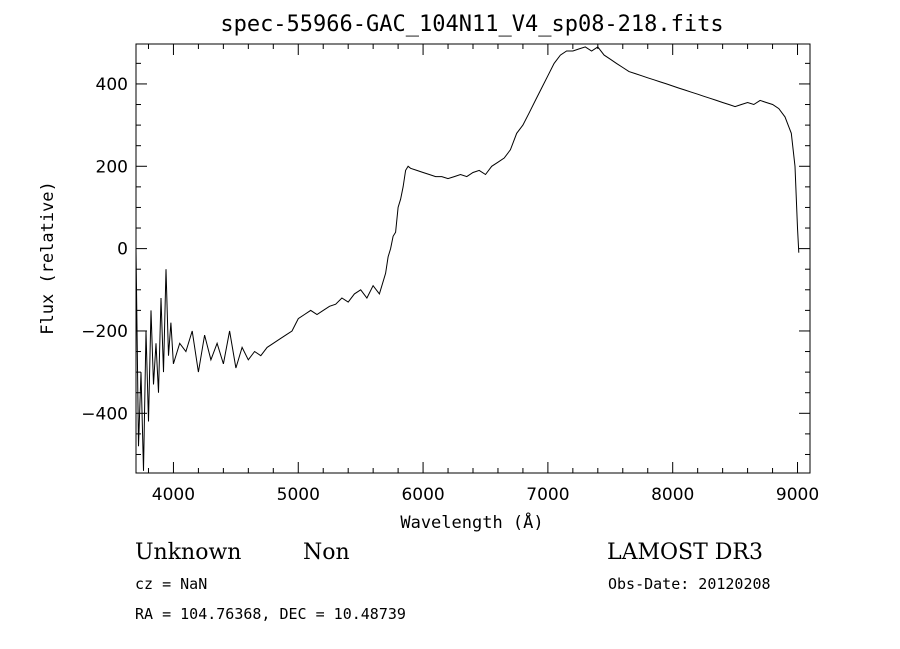 Image resolution: width=900 pixels, height=649 pixels. Describe the element at coordinates (689, 584) in the screenshot. I see `obs-date-text: Obs-Date: 20120208` at that location.